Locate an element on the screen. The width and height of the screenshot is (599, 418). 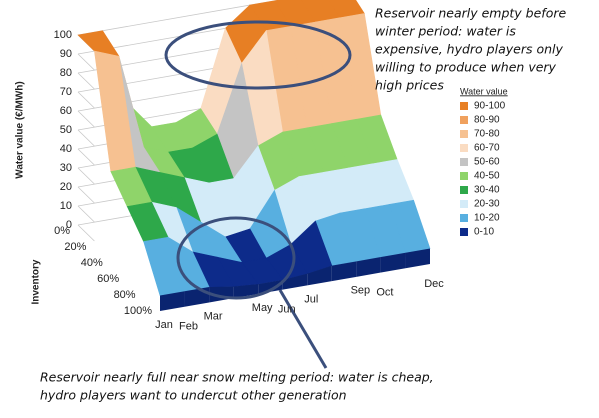
z-tick-label: 90 is located at coordinates (66, 54).